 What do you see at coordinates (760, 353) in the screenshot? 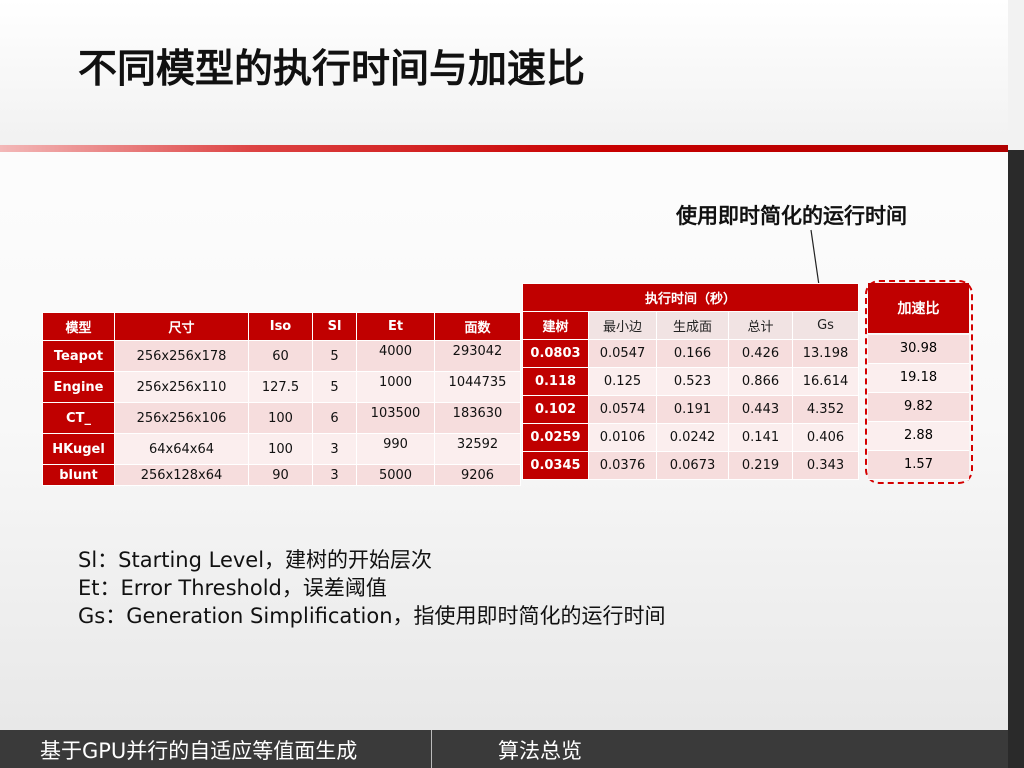
I see `table-cell: 0.426` at bounding box center [760, 353].